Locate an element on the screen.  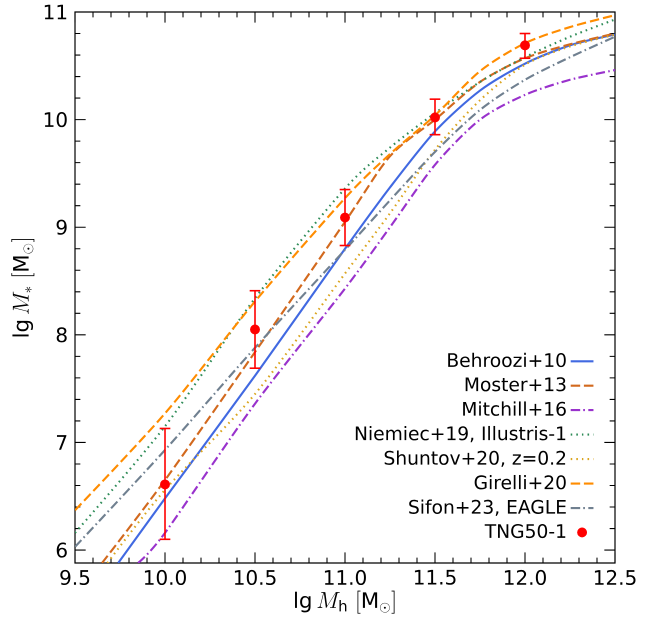
legend-label: Shuntov+20, z=0.2 is located at coordinates (475, 458).